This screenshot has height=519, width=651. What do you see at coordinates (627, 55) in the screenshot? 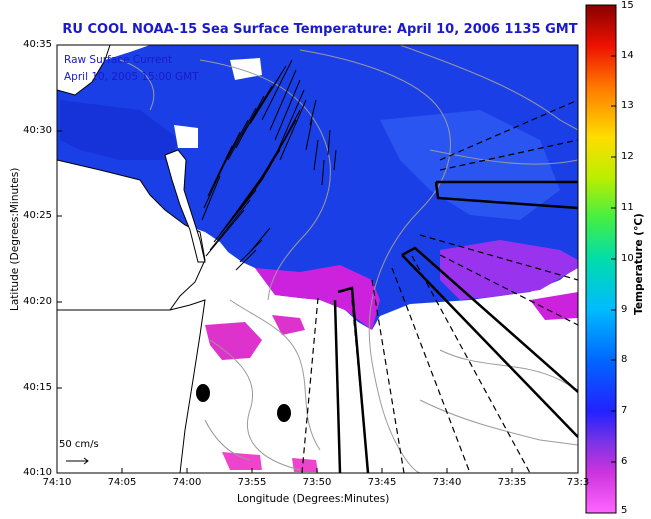
I see `colorbar-tick-label: 14` at bounding box center [627, 55].